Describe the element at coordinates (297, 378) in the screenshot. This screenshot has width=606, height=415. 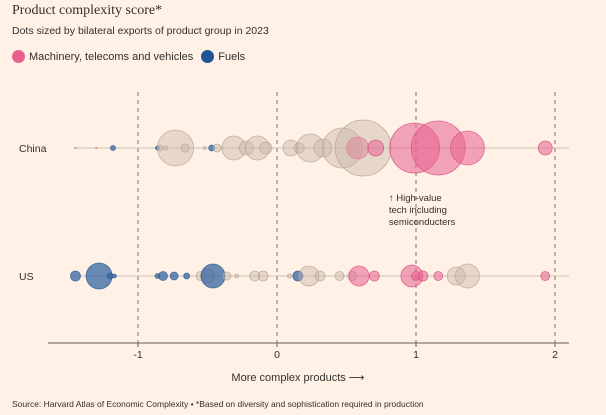
I see `x-axis-label: More complex products ⟶` at that location.